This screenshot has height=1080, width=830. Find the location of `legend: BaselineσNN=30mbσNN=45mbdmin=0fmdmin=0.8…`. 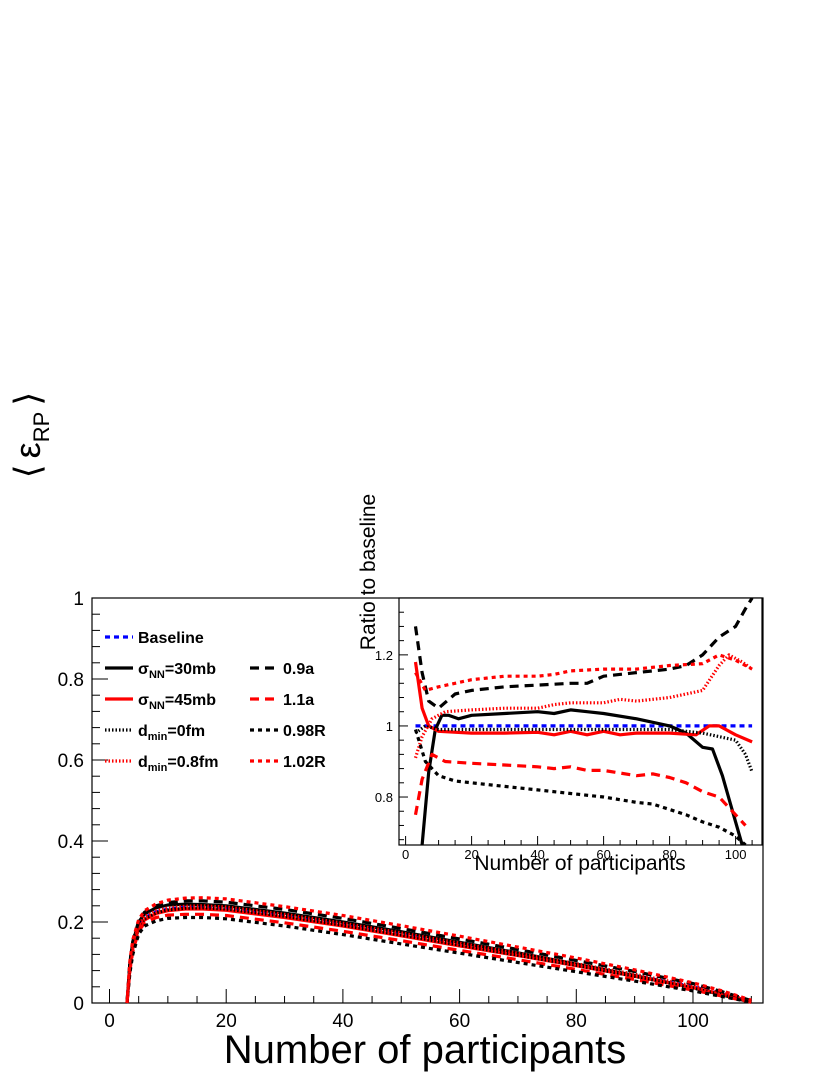

legend: BaselineσNN=30mbσNN=45mbdmin=0fmdmin=0.8… is located at coordinates (215, 702).